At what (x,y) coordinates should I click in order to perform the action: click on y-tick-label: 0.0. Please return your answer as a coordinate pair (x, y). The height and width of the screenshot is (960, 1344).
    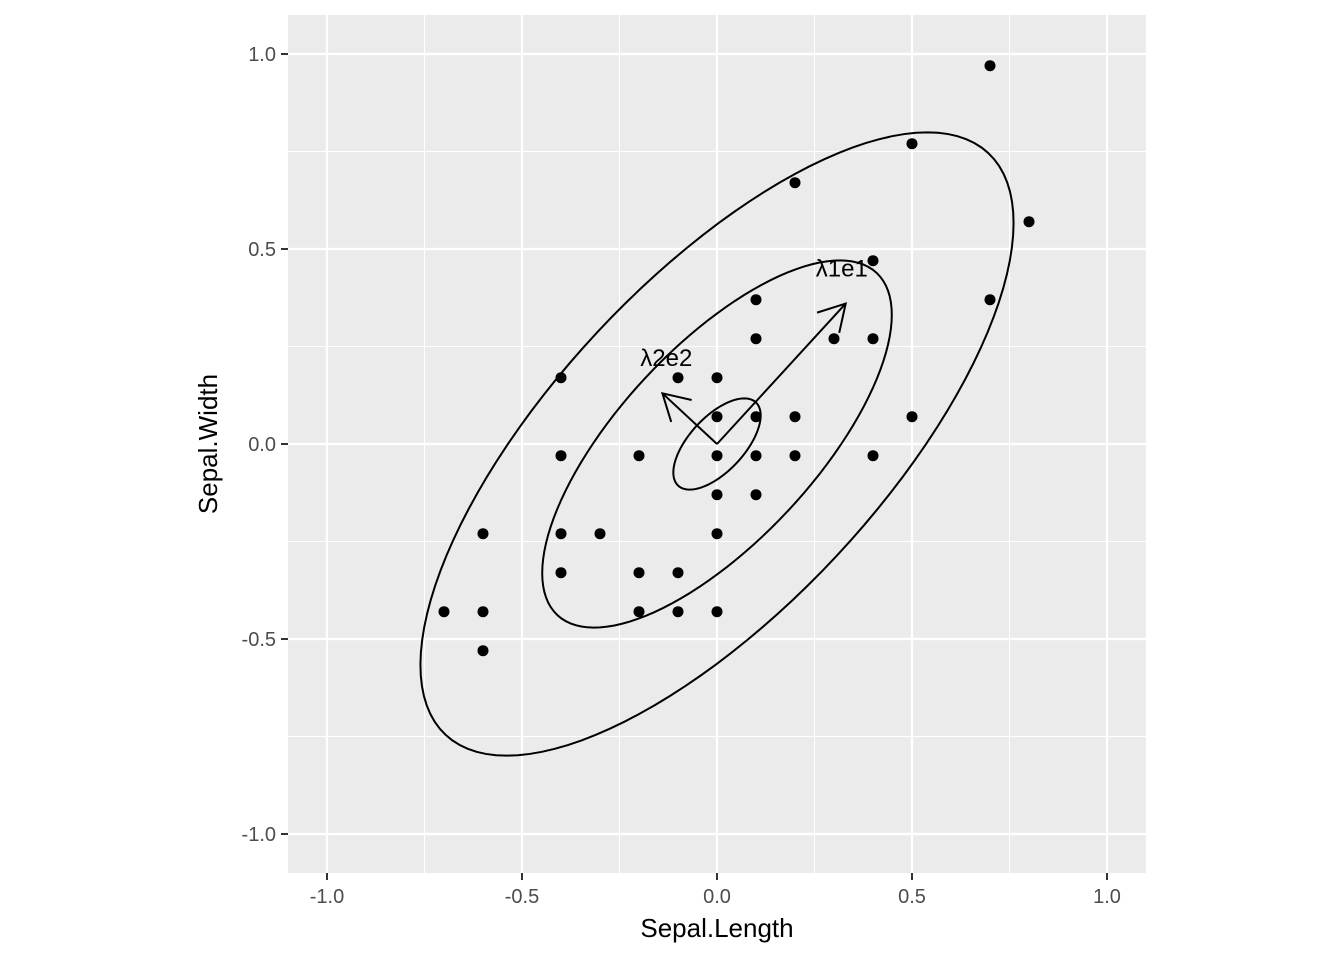
    Looking at the image, I should click on (262, 445).